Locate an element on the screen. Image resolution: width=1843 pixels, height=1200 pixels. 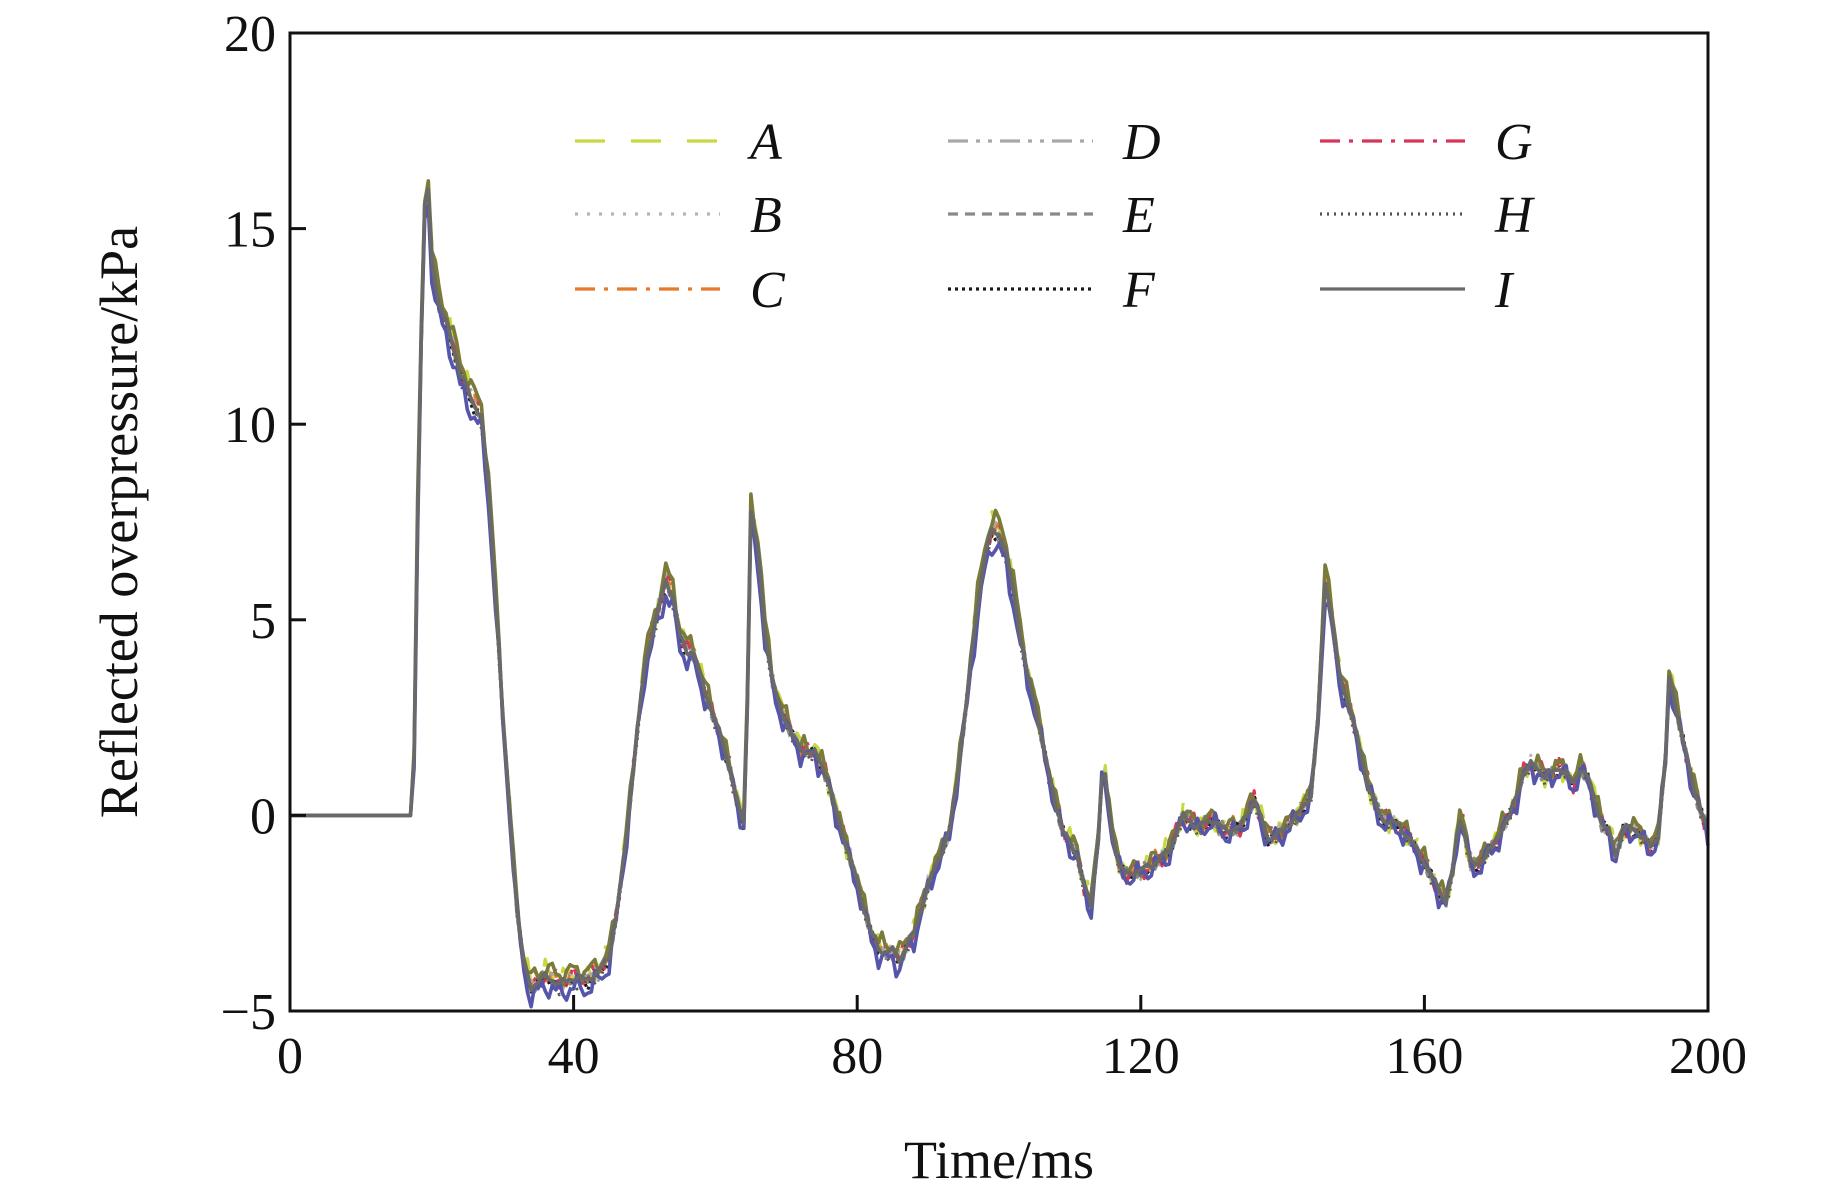
legend-label-b: B is located at coordinates (766, 215).